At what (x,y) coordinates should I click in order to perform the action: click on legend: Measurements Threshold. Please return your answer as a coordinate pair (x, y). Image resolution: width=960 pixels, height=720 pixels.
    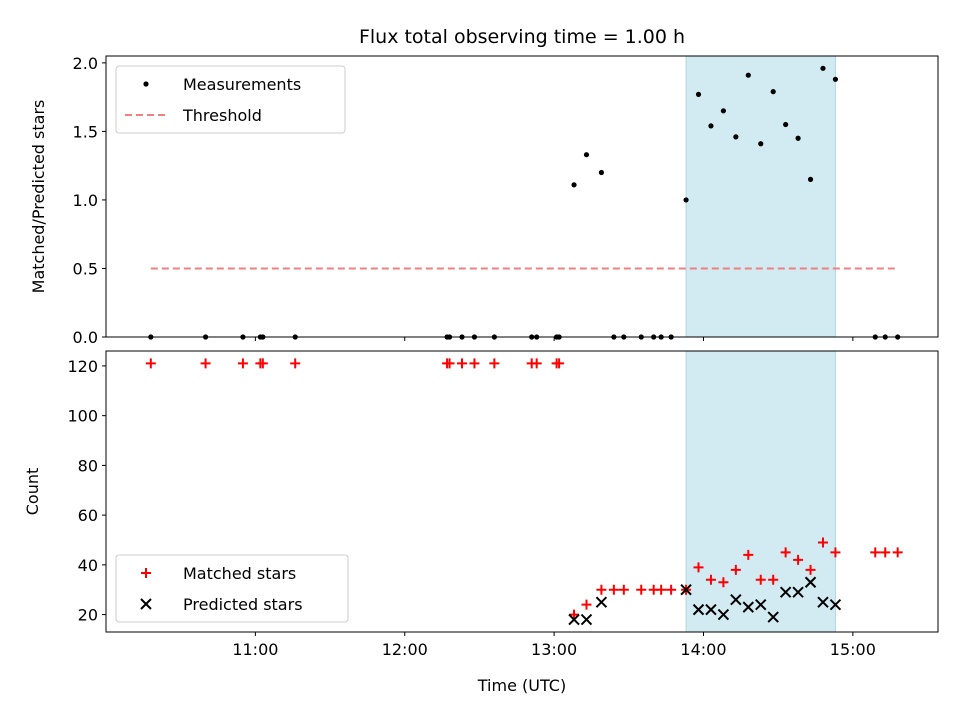
    Looking at the image, I should click on (230, 99).